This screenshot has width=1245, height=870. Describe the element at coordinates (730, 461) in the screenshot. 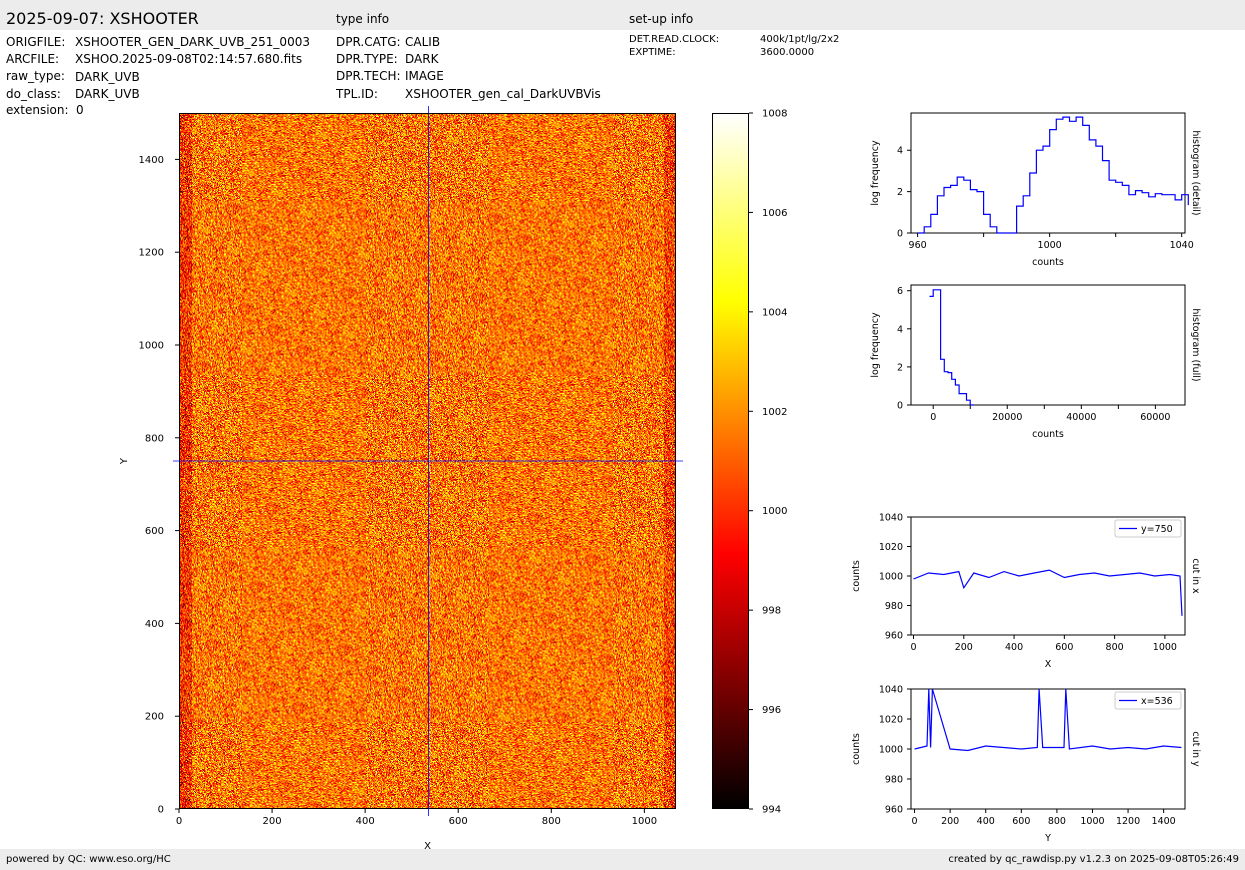

I see `colorbar` at that location.